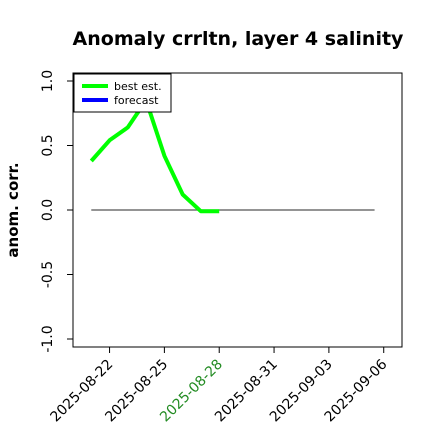  I want to click on legend-label-best-est: best est., so click(138, 86).